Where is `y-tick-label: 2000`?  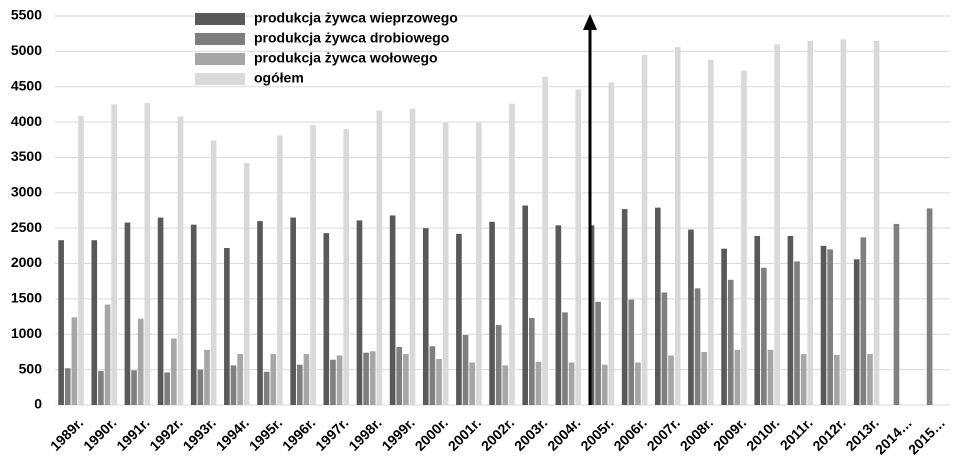
y-tick-label: 2000 is located at coordinates (26, 262).